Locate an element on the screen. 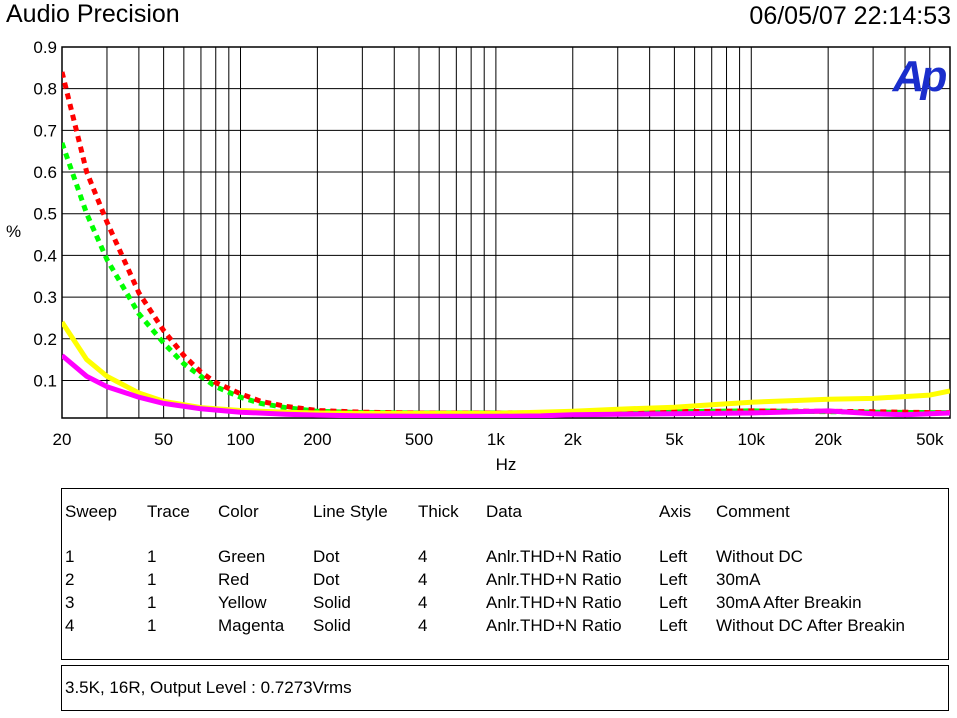 The width and height of the screenshot is (957, 718). legend-cell-color: Red is located at coordinates (234, 579).